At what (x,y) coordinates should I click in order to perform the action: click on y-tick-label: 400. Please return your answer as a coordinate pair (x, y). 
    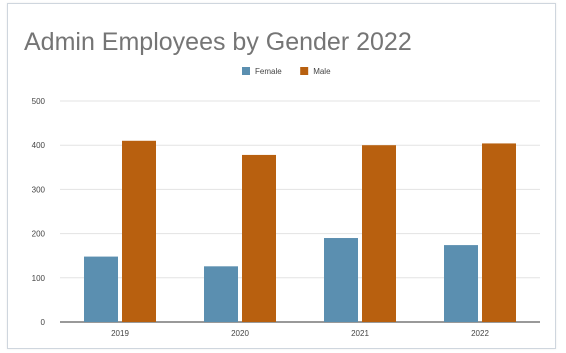
    Looking at the image, I should click on (39, 145).